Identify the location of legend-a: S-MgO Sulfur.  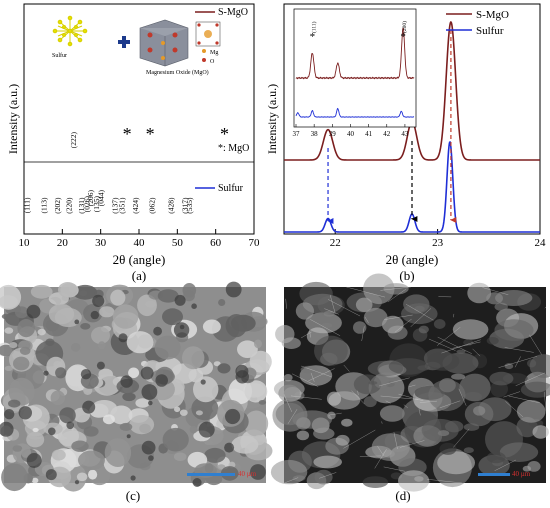
(221, 100).